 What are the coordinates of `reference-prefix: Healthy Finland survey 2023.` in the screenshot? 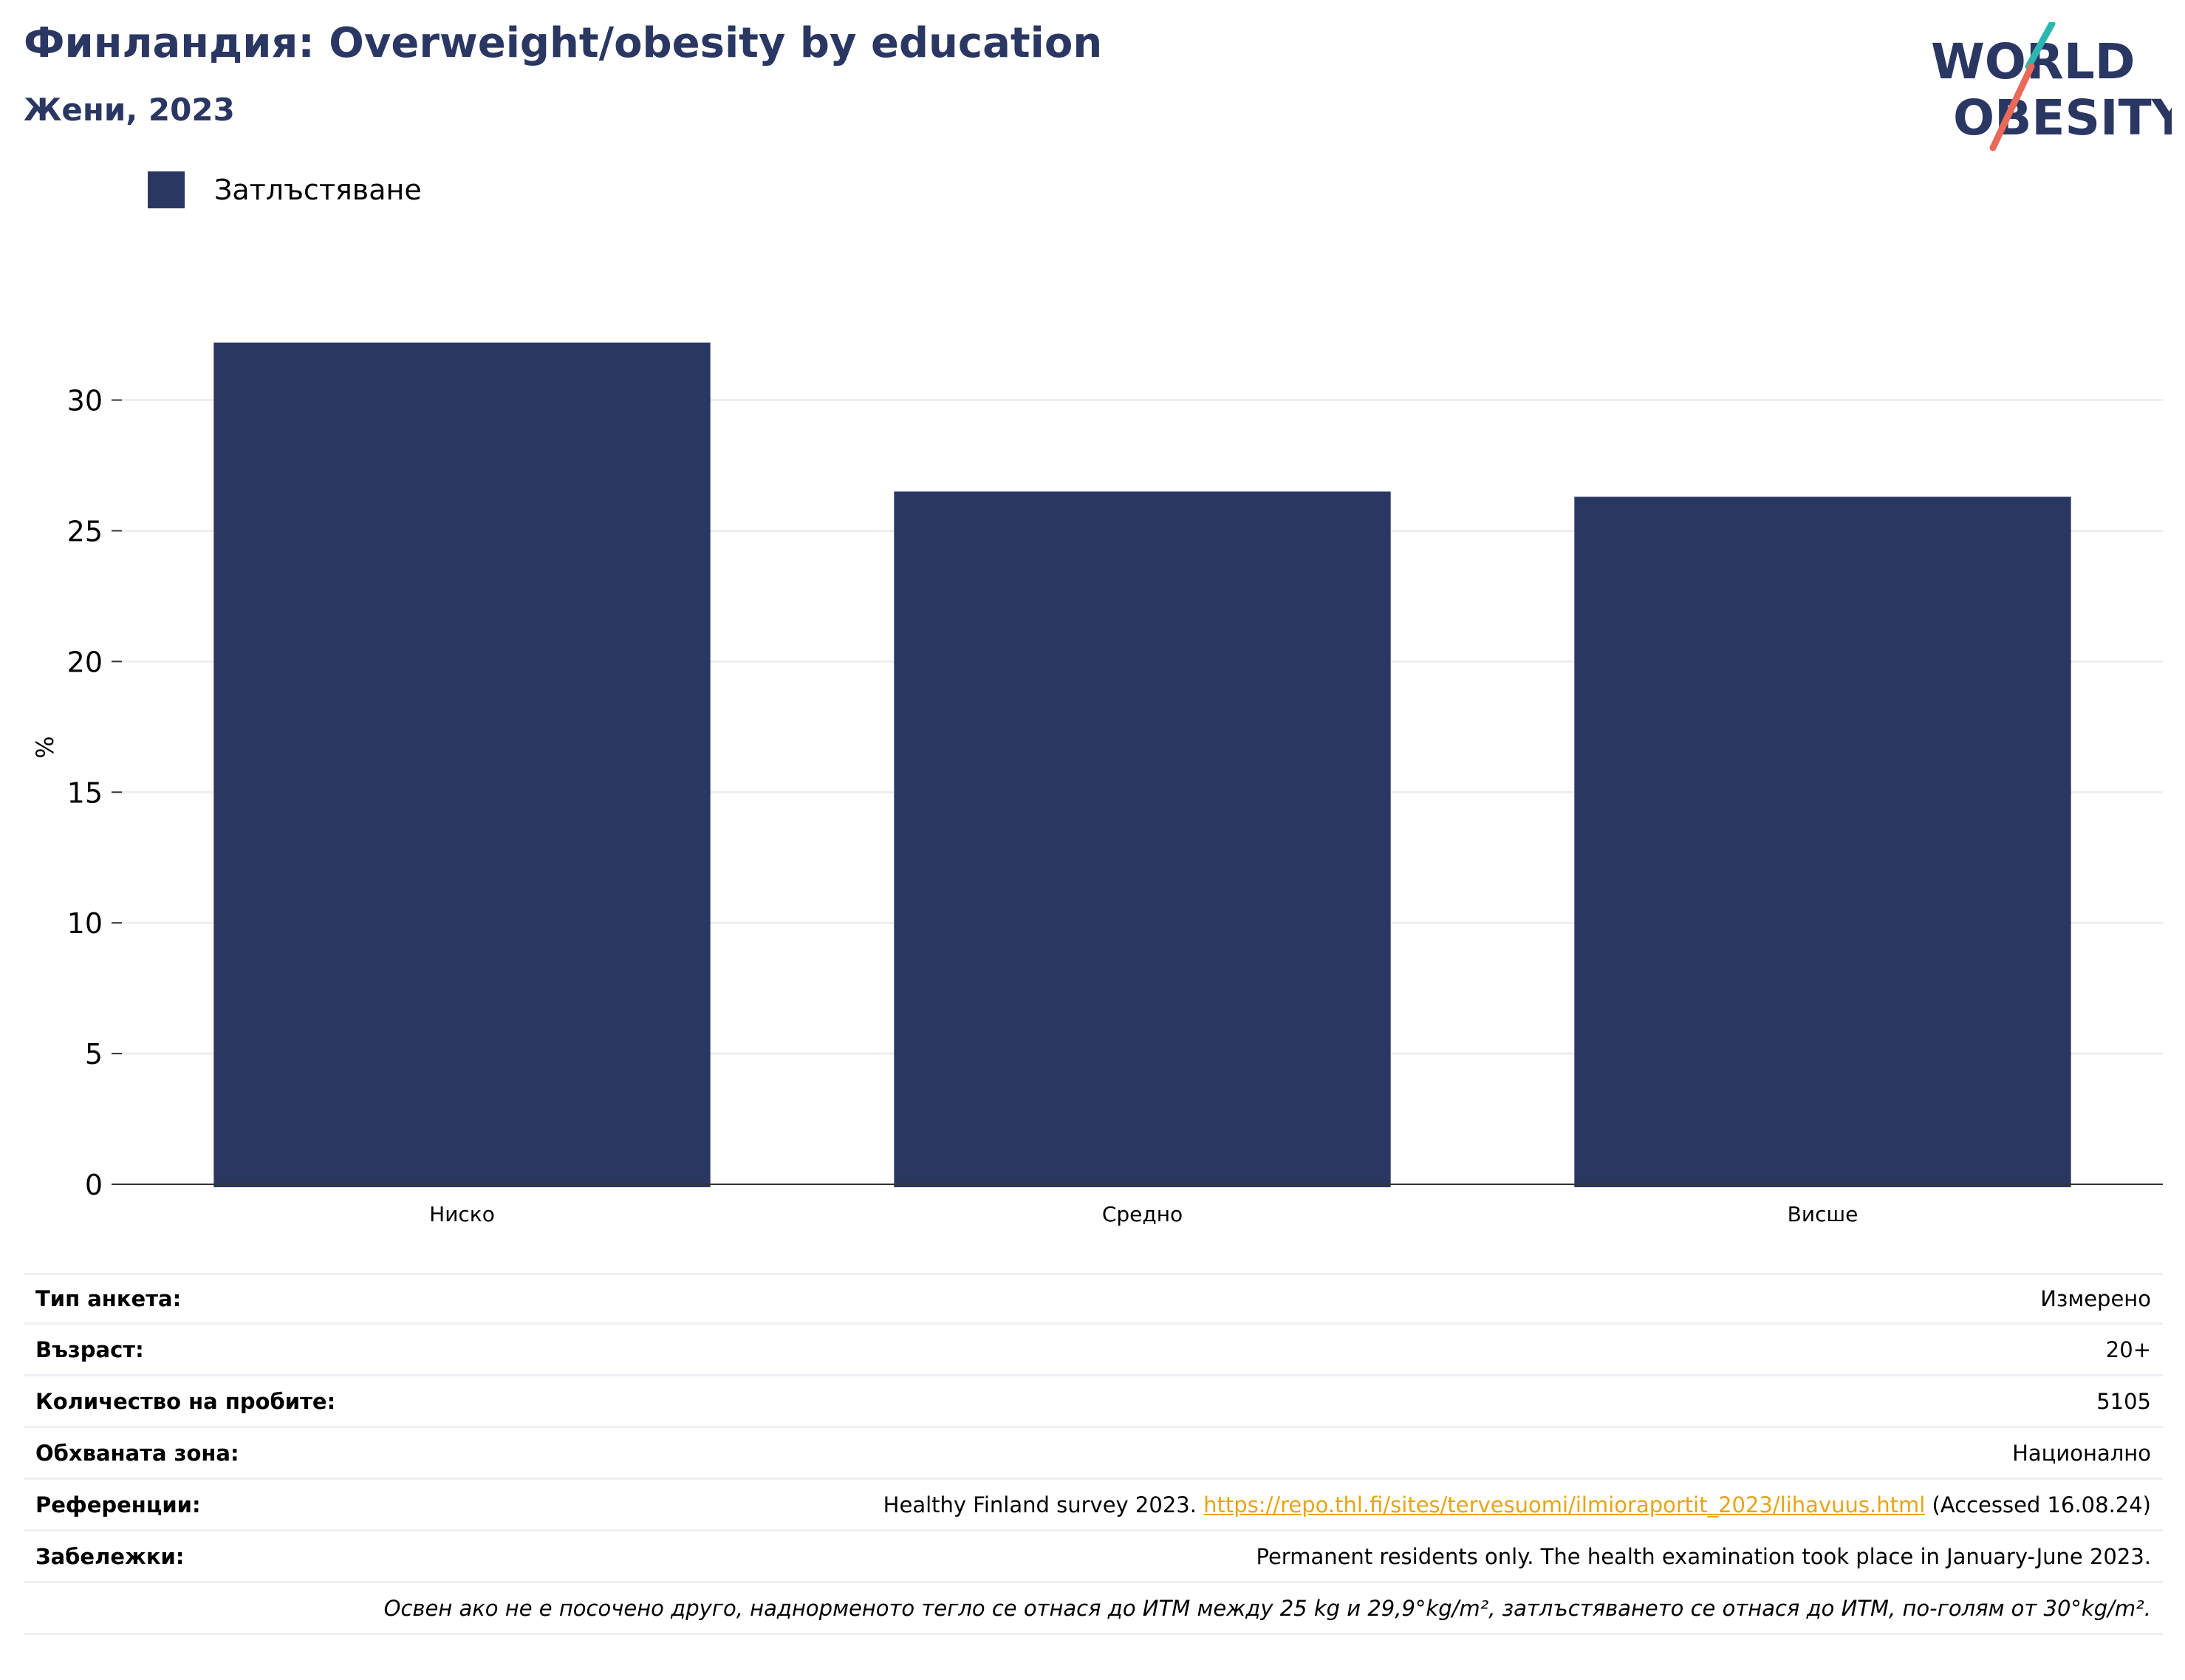 It's located at (1040, 1504).